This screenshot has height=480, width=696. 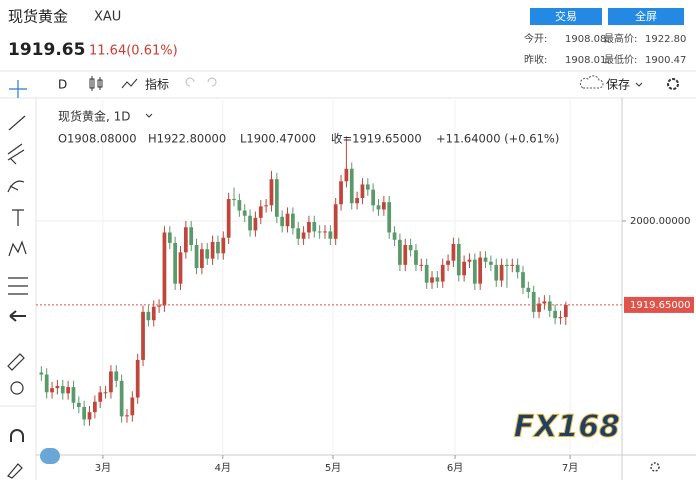 I want to click on trade-button, so click(x=566, y=16).